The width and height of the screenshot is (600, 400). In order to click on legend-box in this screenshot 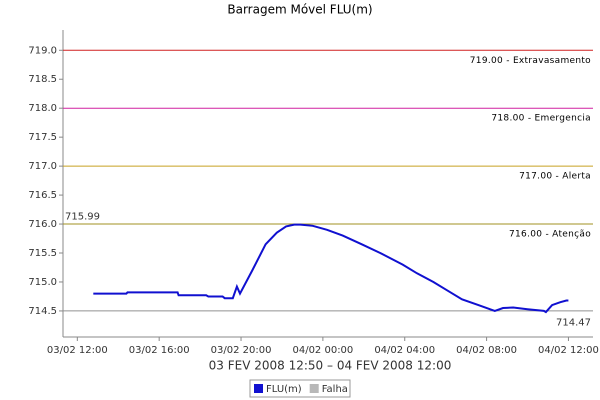, I will do `click(300, 388)`.